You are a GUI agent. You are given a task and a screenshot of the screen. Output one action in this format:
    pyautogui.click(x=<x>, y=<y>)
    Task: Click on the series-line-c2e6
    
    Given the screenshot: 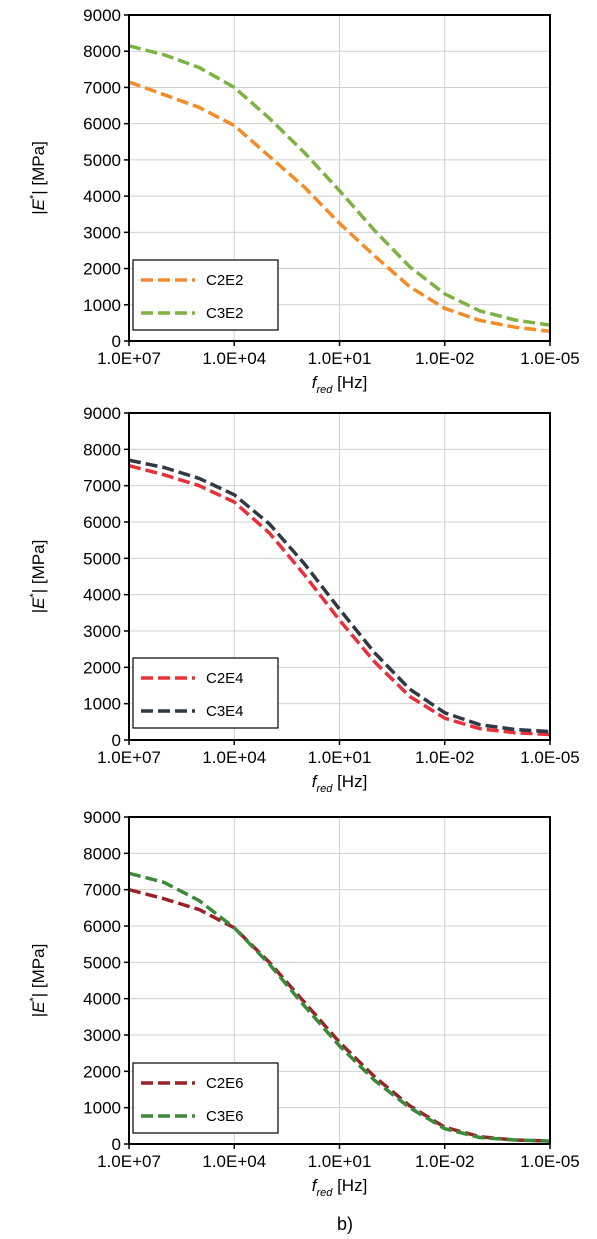 What is the action you would take?
    pyautogui.click(x=339, y=1015)
    